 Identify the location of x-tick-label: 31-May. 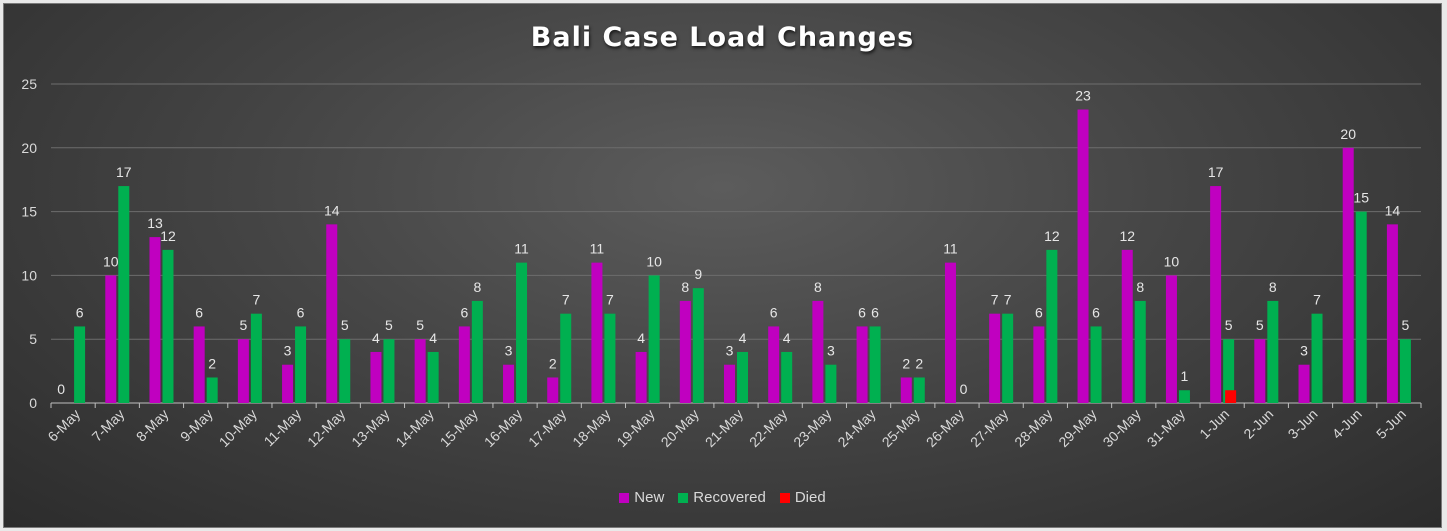
(1166, 428).